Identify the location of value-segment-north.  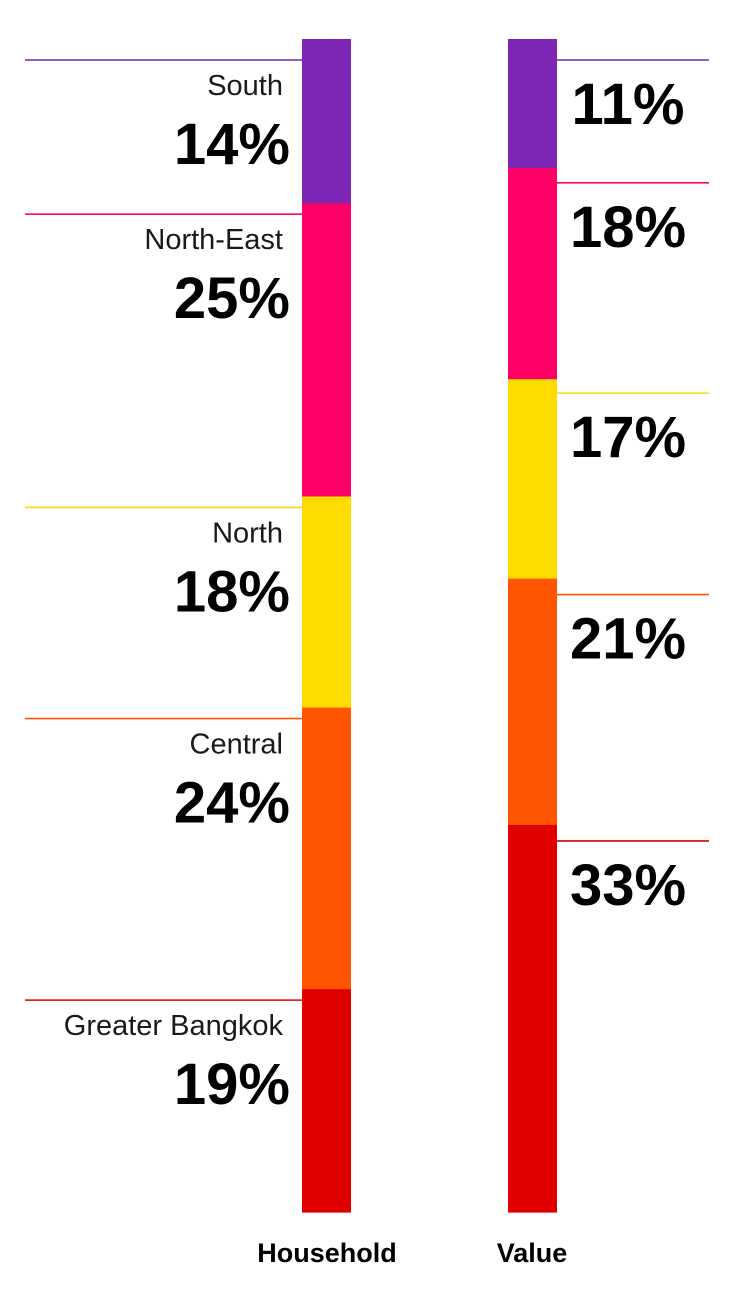
(532, 479).